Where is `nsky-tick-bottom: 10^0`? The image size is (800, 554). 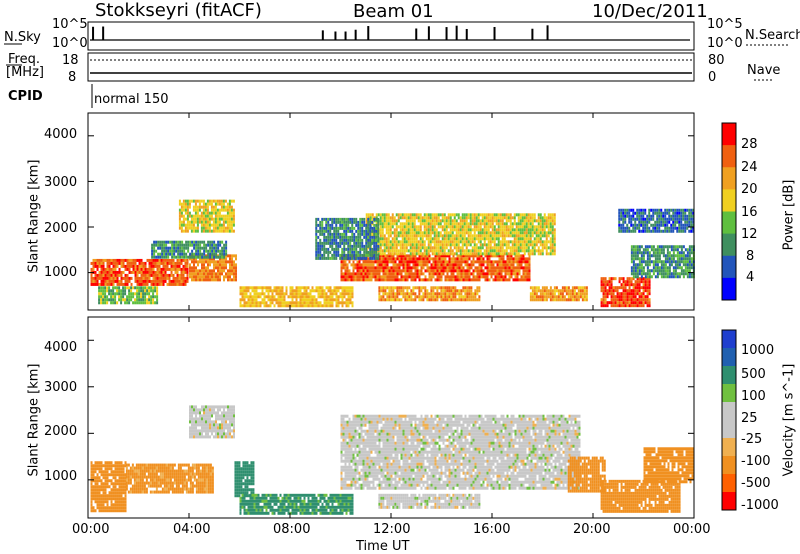
nsky-tick-bottom: 10^0 is located at coordinates (70, 43).